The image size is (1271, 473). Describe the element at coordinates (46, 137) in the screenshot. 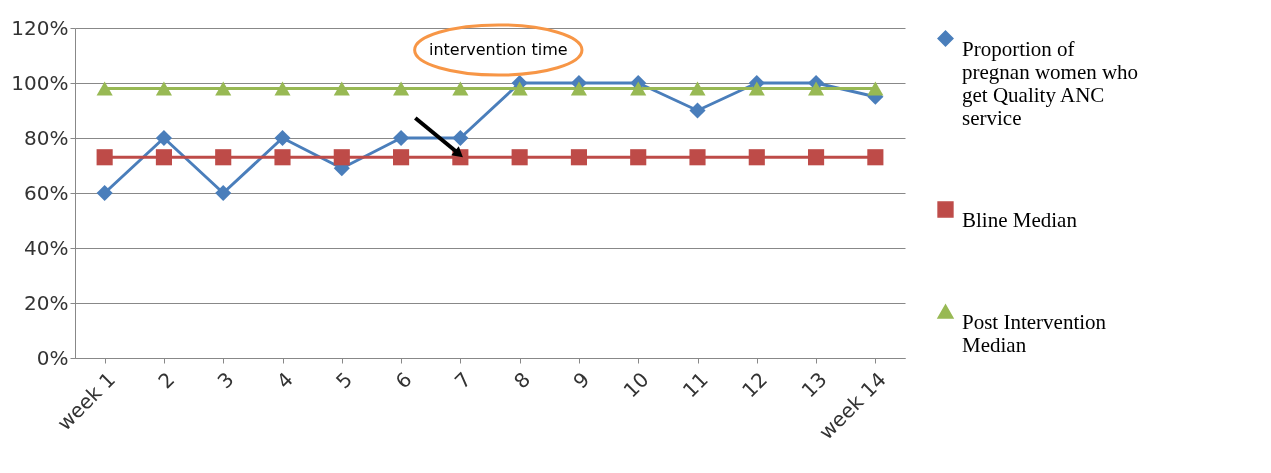

I see `y-tick-label: 80%` at that location.